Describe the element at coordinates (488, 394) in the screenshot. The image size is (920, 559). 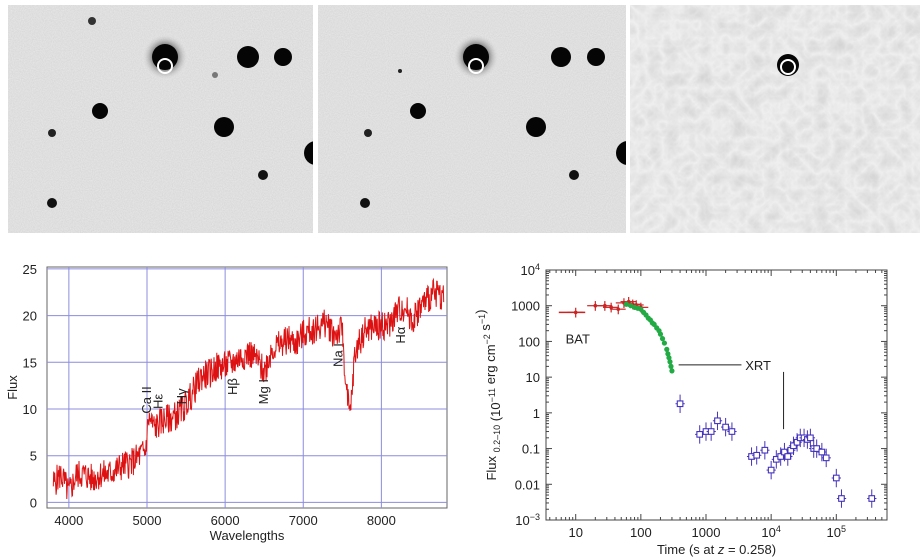
I see `light-curve-y-axis-label: Flux 0.2–10 (10−11 erg cm−2 s−1)` at that location.